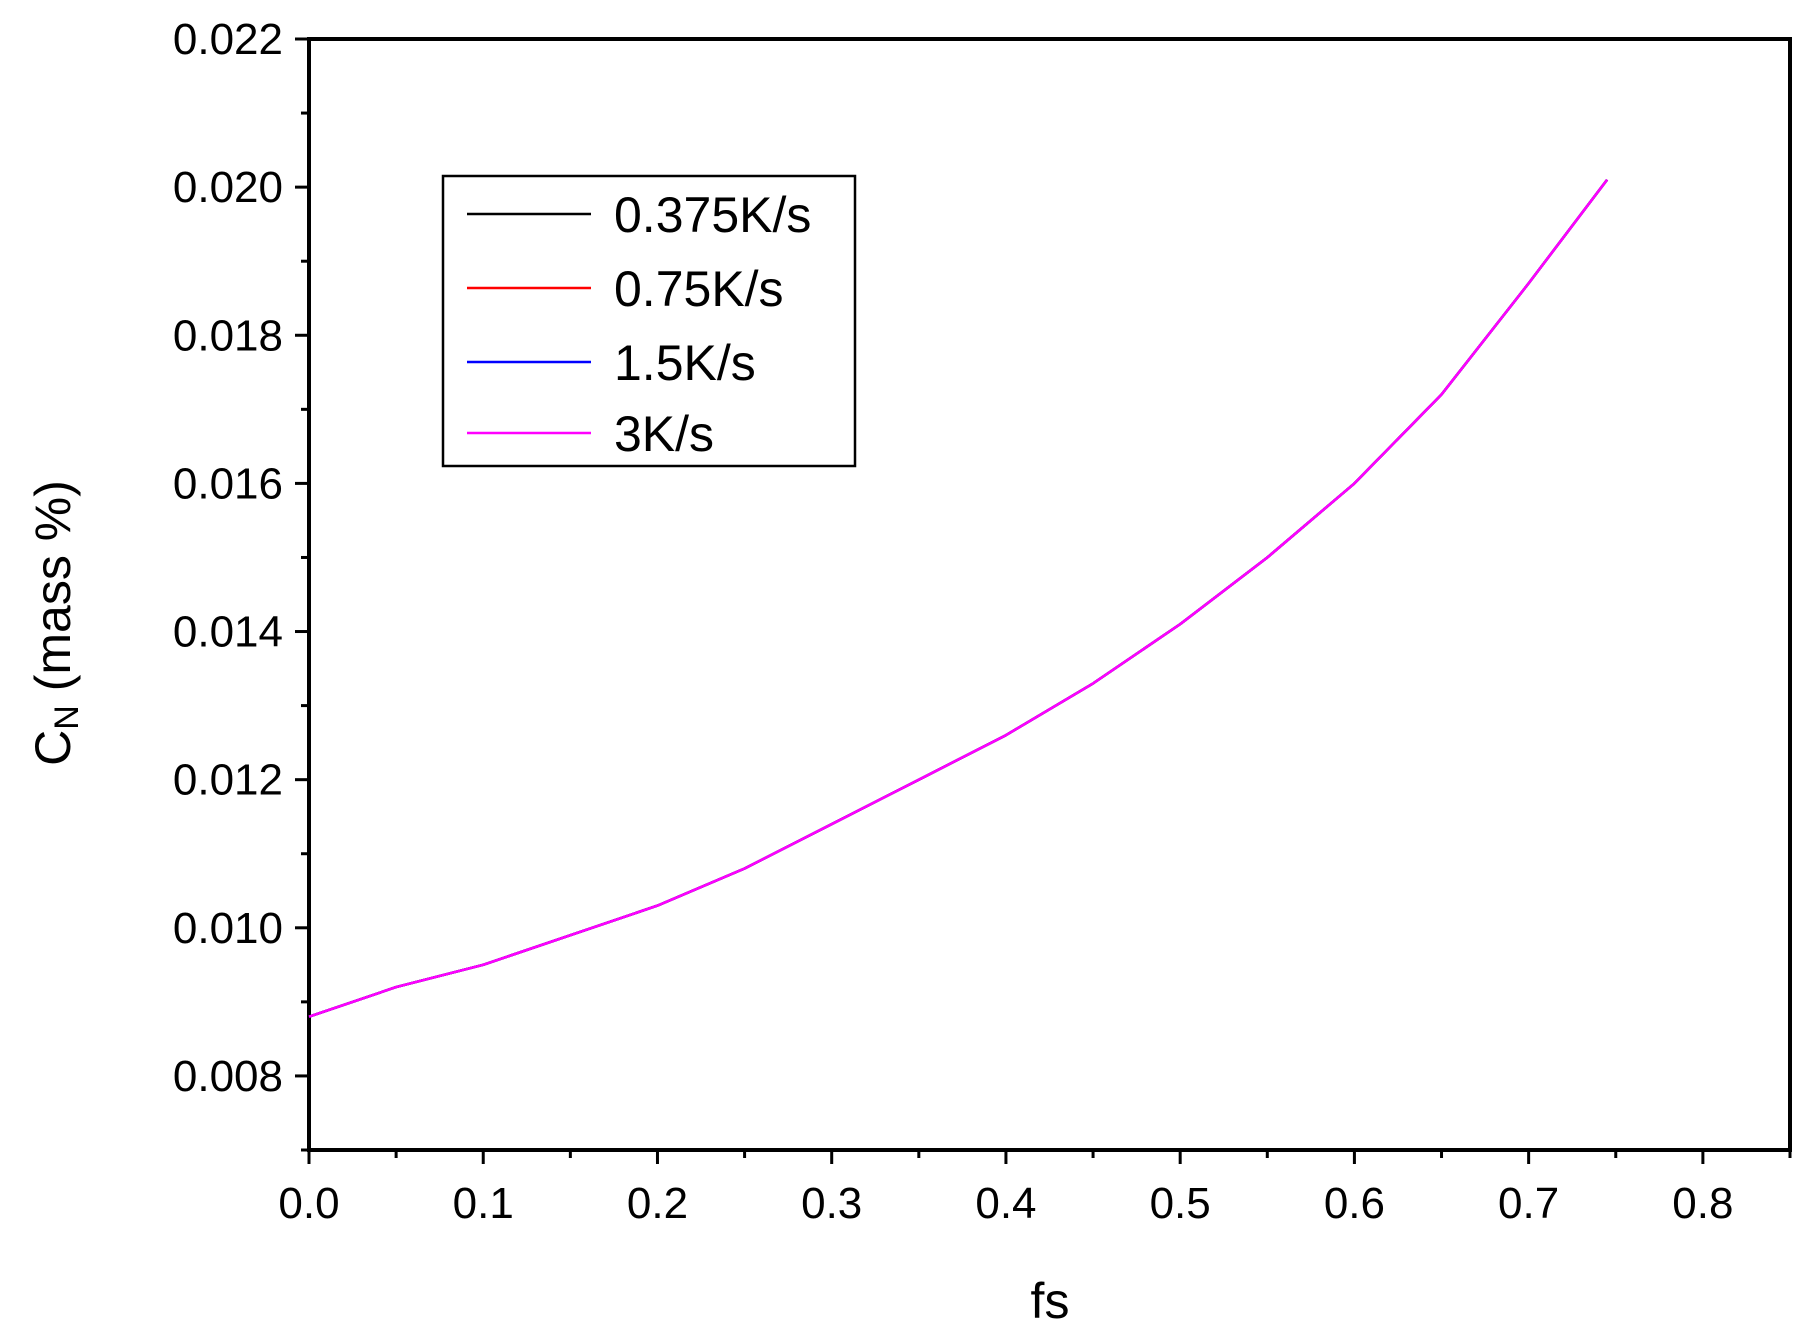 This screenshot has height=1332, width=1813. Describe the element at coordinates (1050, 1301) in the screenshot. I see `x-axis-title: fs` at that location.